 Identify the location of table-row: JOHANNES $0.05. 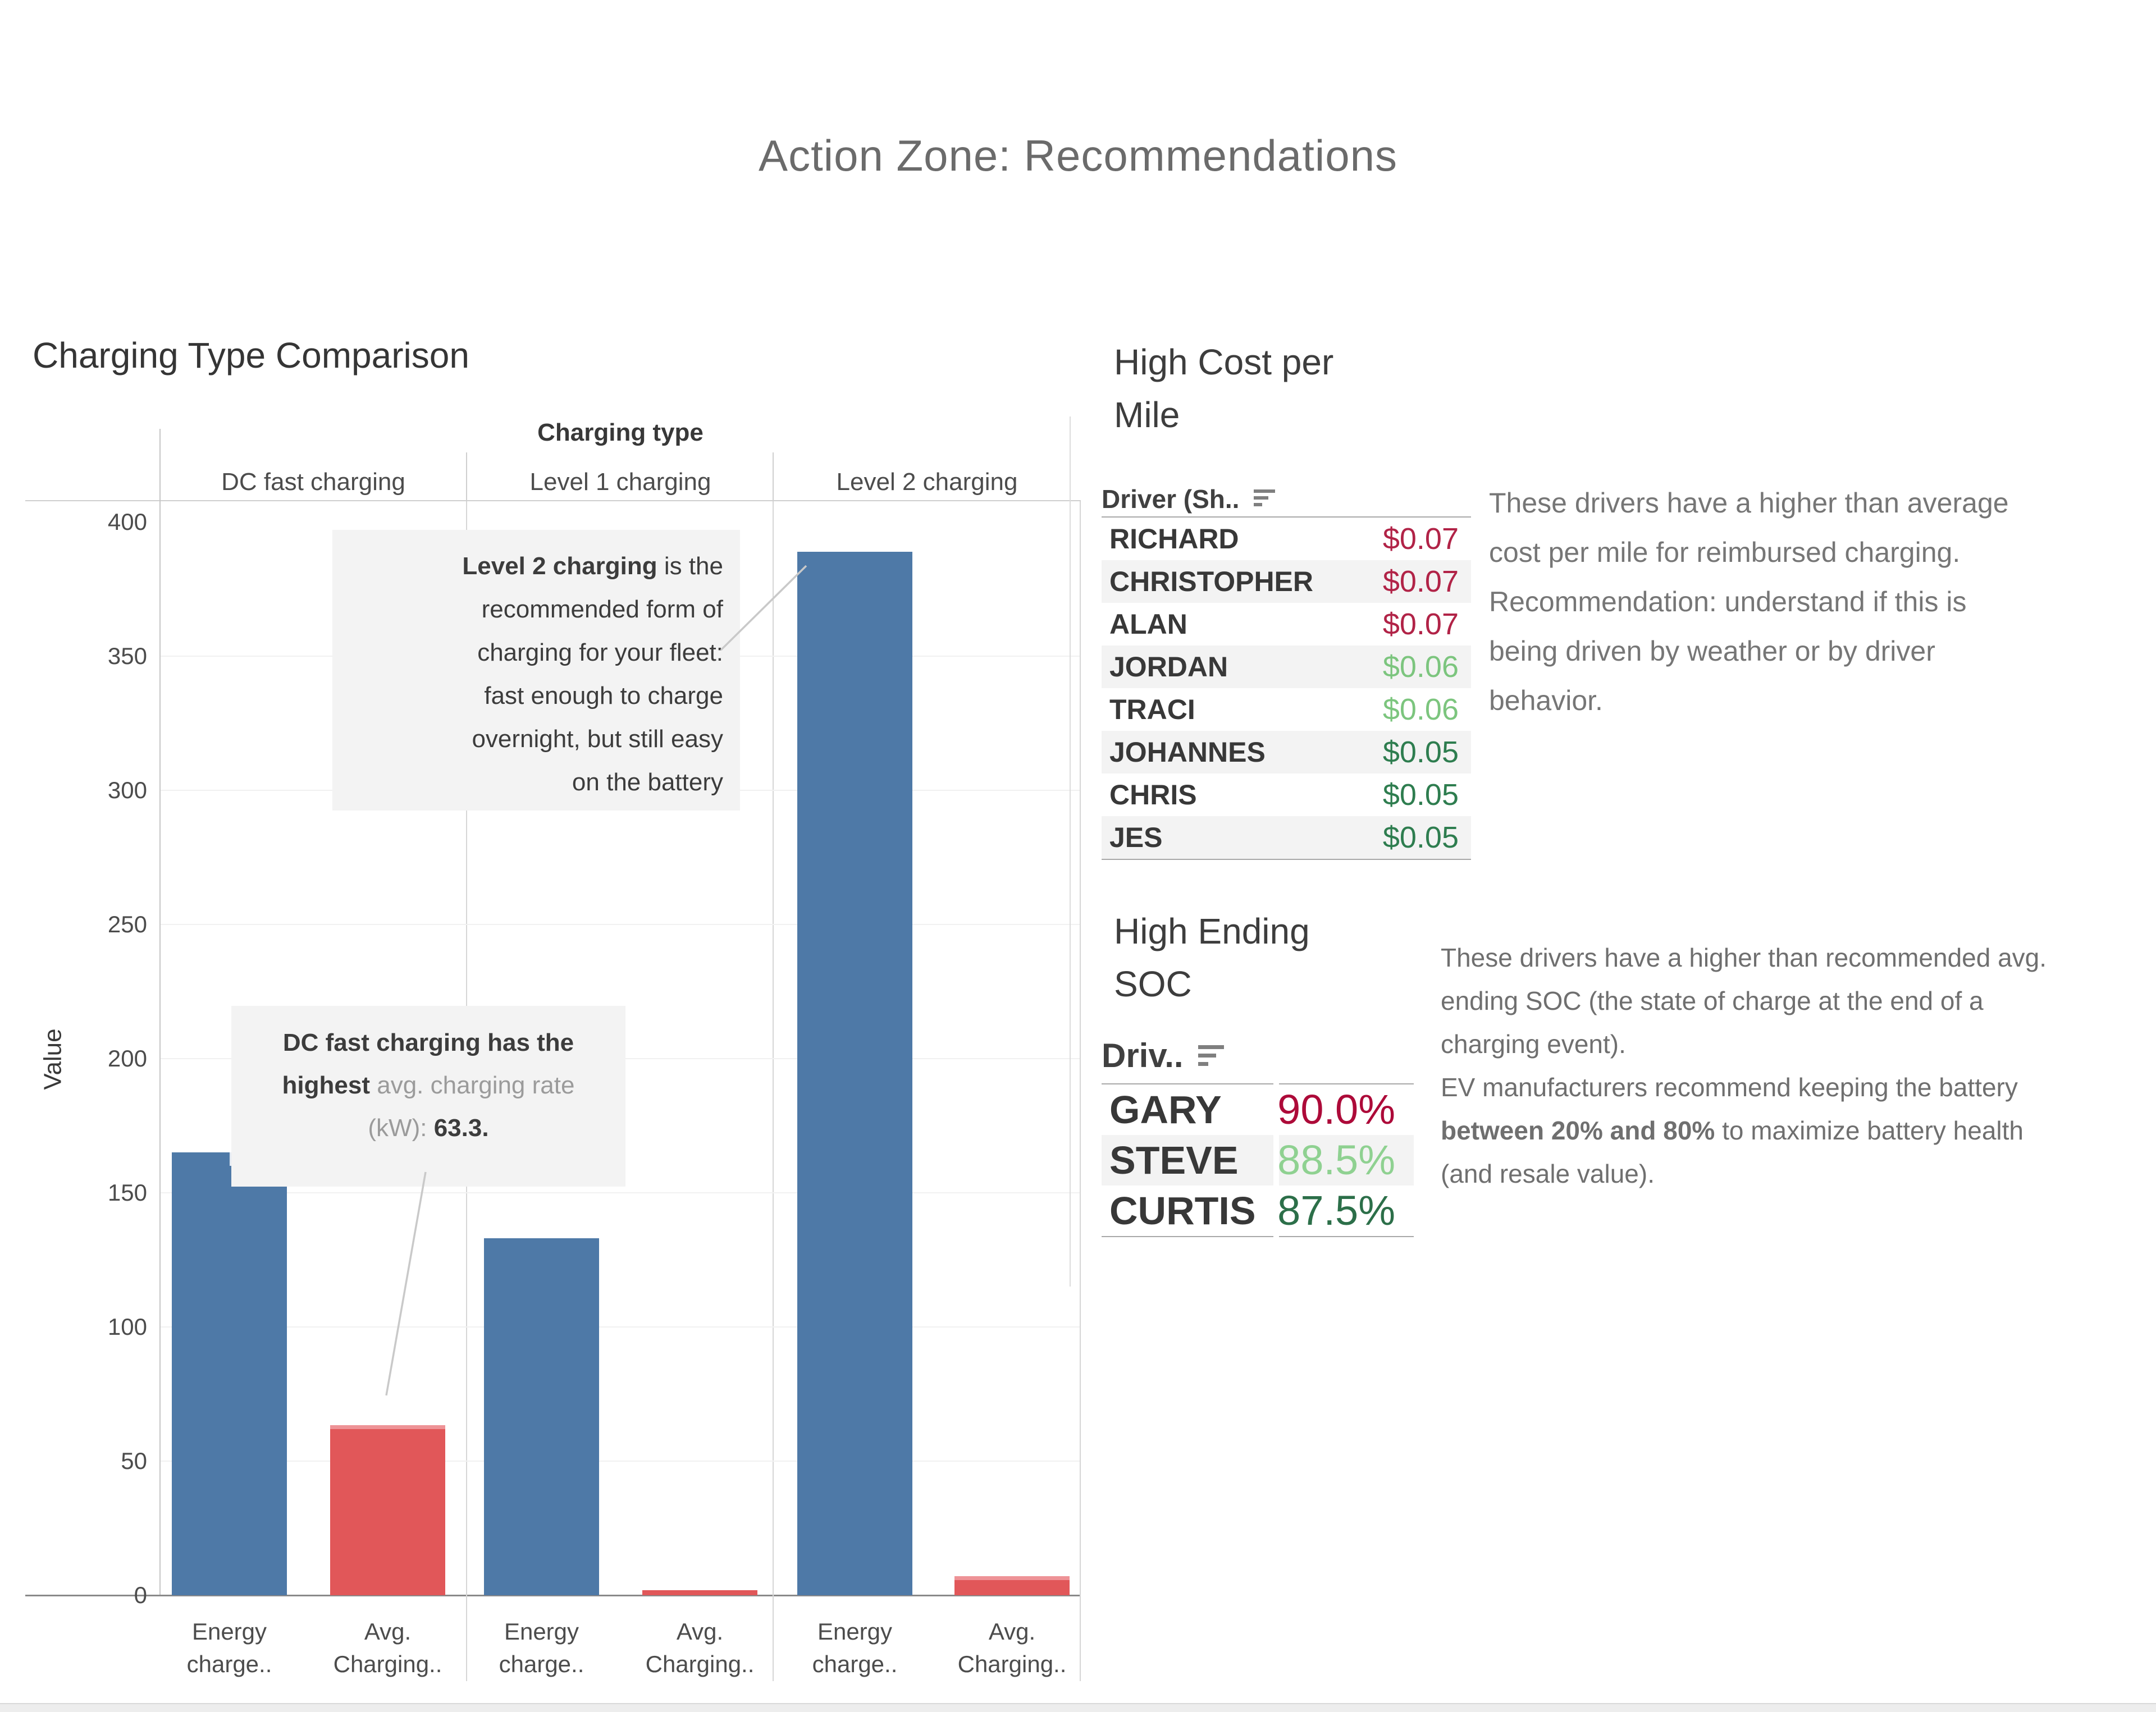
(1286, 752).